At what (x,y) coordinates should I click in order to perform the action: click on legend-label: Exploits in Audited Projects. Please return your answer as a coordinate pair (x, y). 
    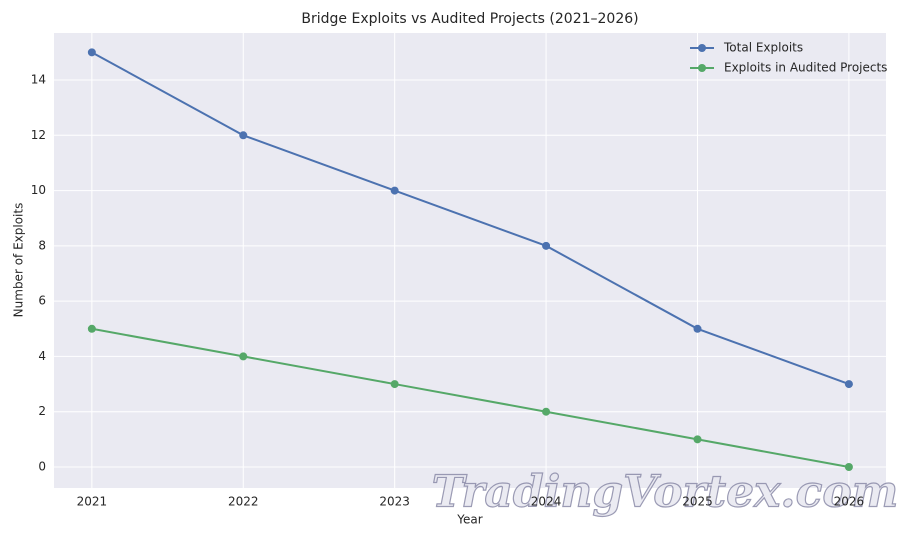
    Looking at the image, I should click on (805, 68).